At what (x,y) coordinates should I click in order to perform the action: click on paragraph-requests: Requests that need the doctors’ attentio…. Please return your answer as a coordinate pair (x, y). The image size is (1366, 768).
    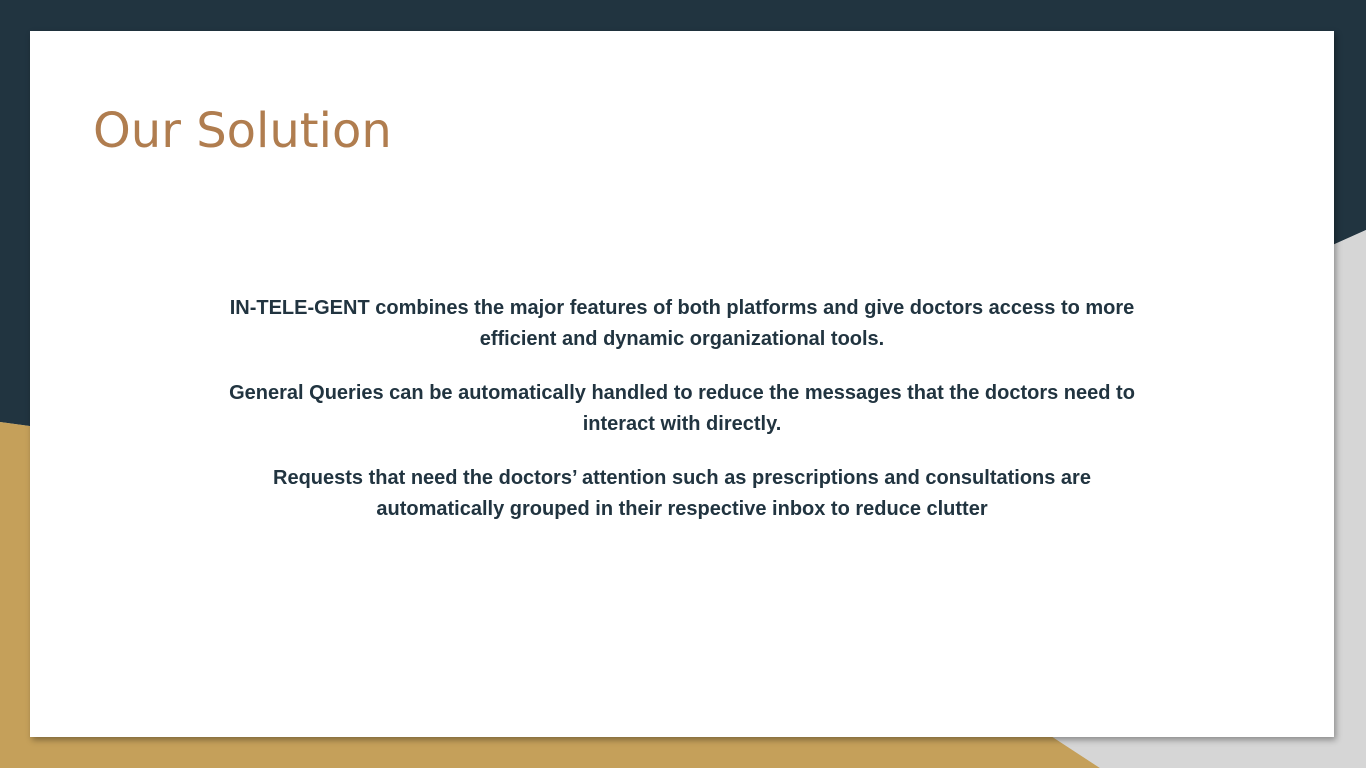
    Looking at the image, I should click on (682, 493).